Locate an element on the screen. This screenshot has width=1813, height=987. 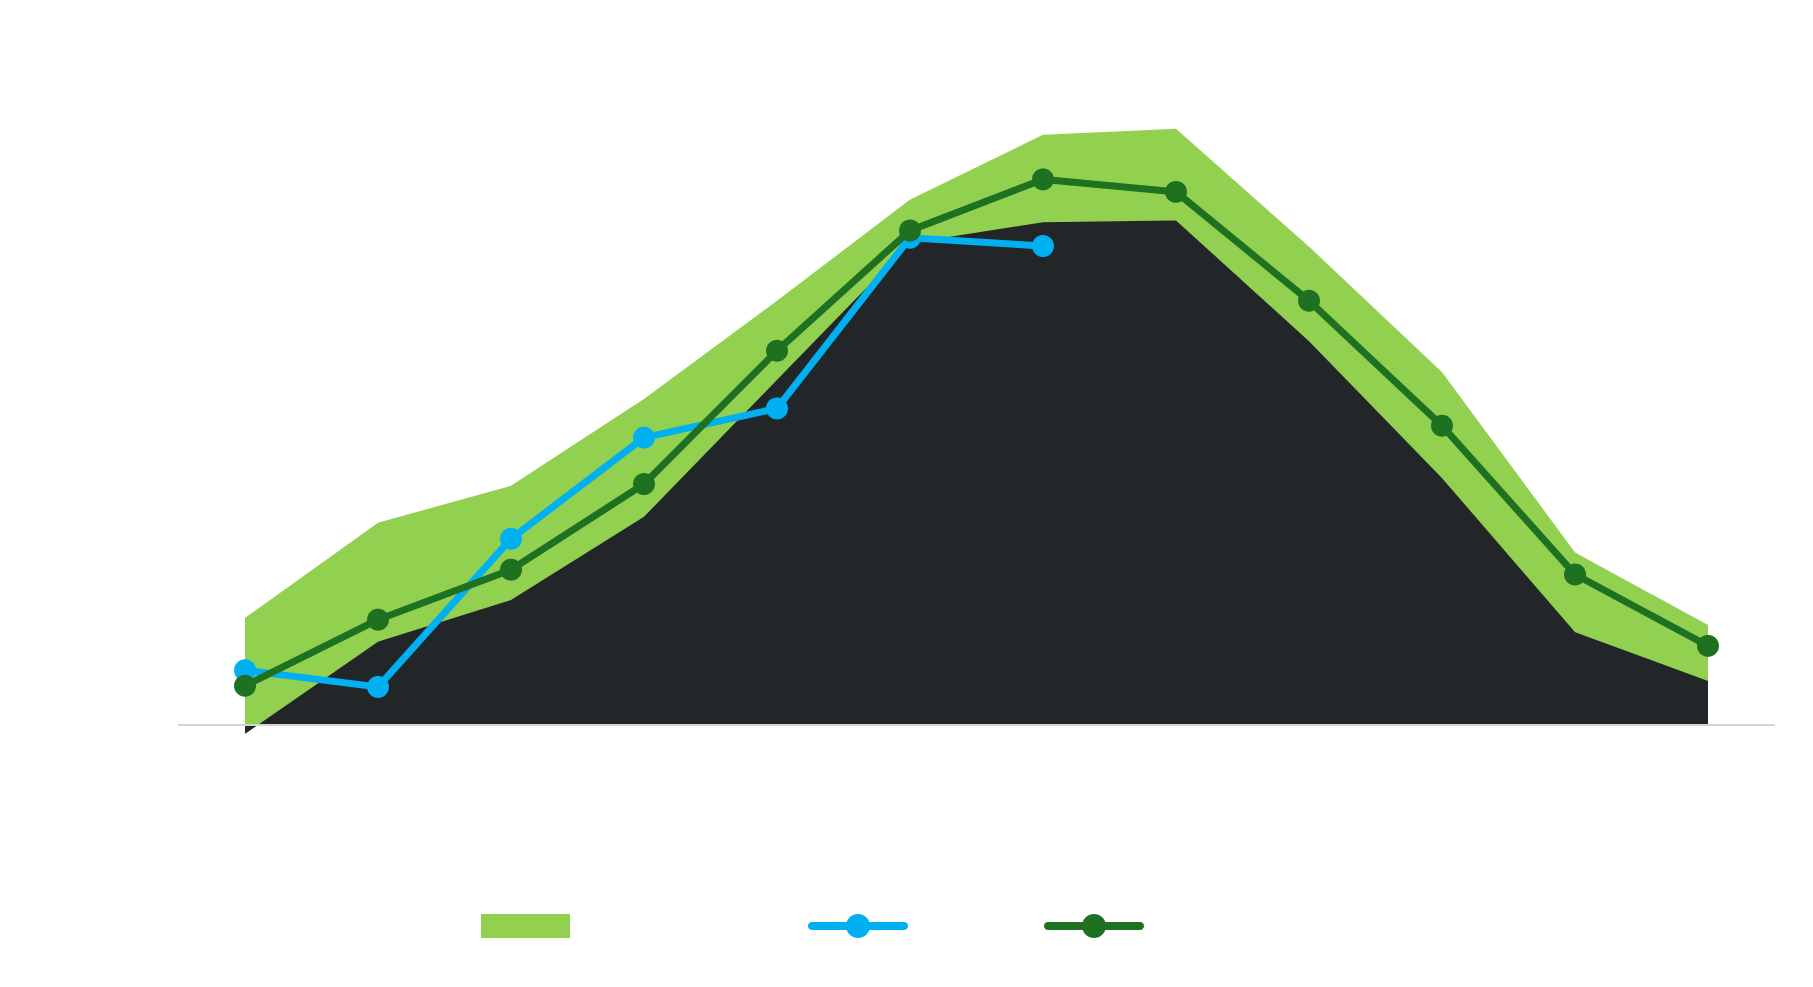
legend-series-1-marker is located at coordinates (858, 926).